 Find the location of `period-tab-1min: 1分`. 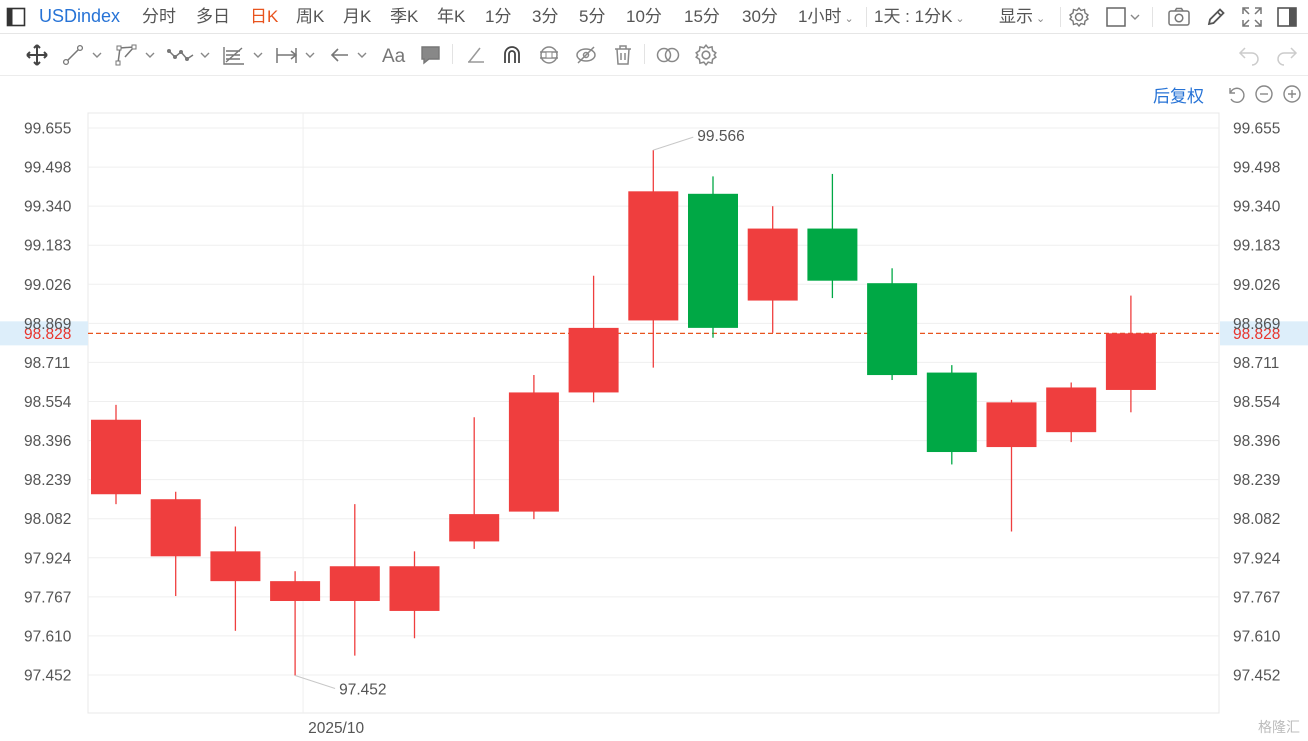

period-tab-1min: 1分 is located at coordinates (498, 16).